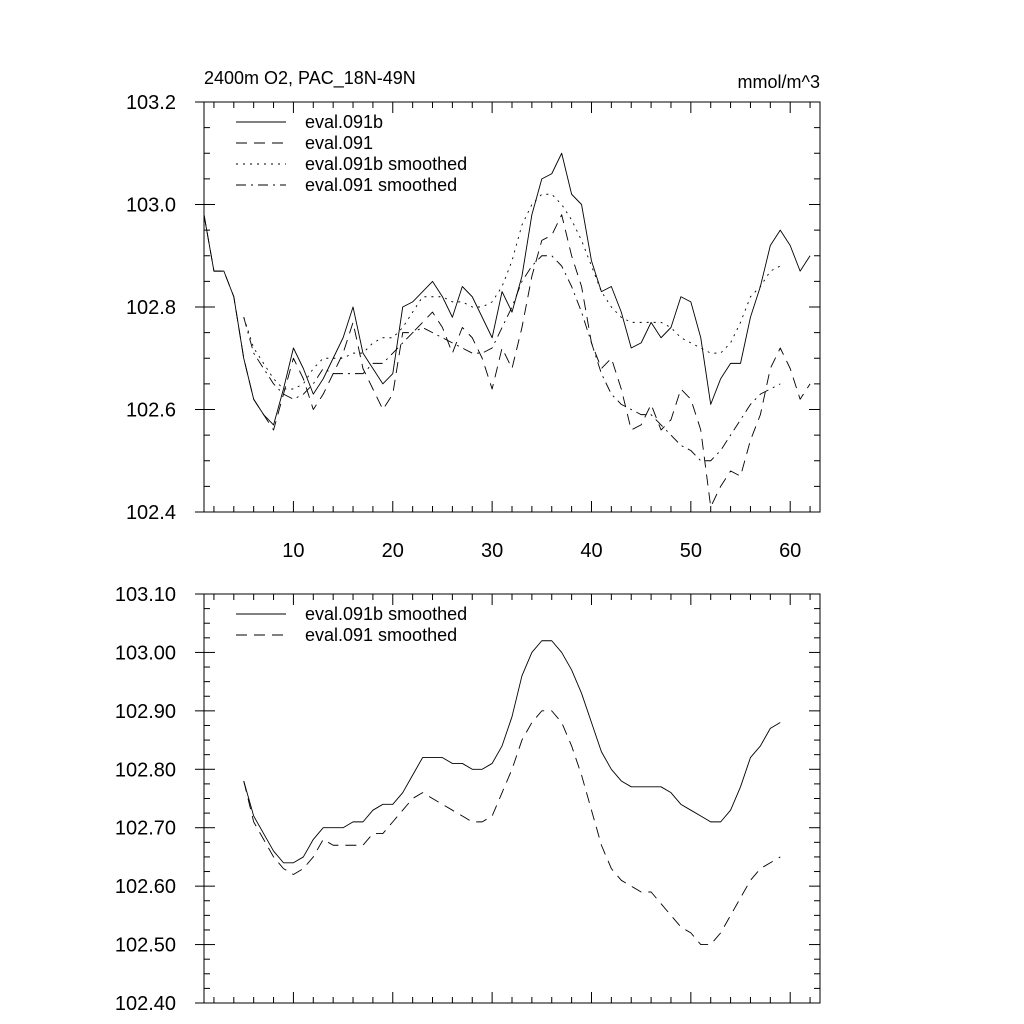 The image size is (1024, 1024). I want to click on x-tick-label: 60, so click(790, 551).